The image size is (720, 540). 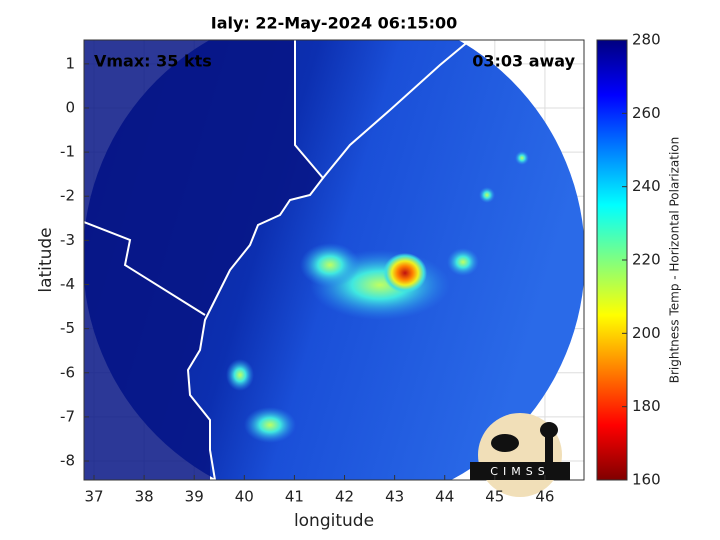 I want to click on x-tick-label: 39, so click(x=194, y=497).